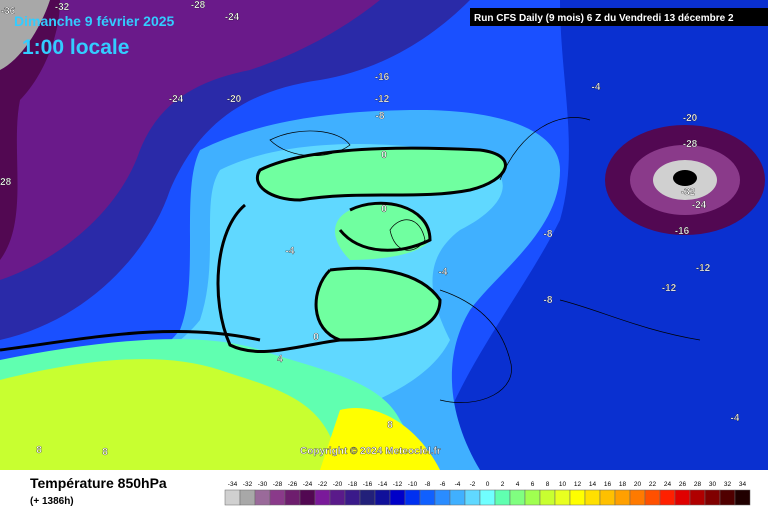  What do you see at coordinates (608, 484) in the screenshot?
I see `scale-label: 16` at bounding box center [608, 484].